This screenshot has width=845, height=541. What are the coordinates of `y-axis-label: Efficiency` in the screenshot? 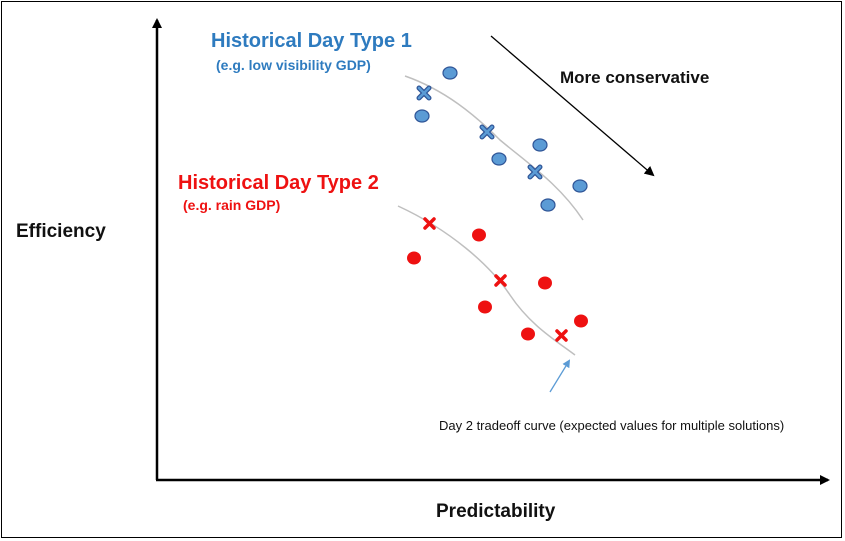 It's located at (61, 231).